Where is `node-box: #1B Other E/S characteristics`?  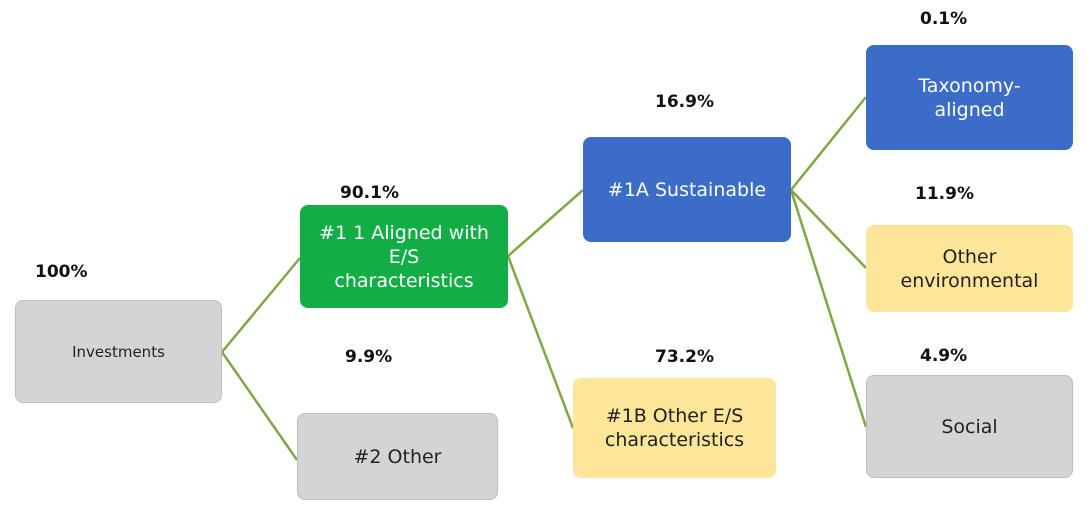 node-box: #1B Other E/S characteristics is located at coordinates (674, 428).